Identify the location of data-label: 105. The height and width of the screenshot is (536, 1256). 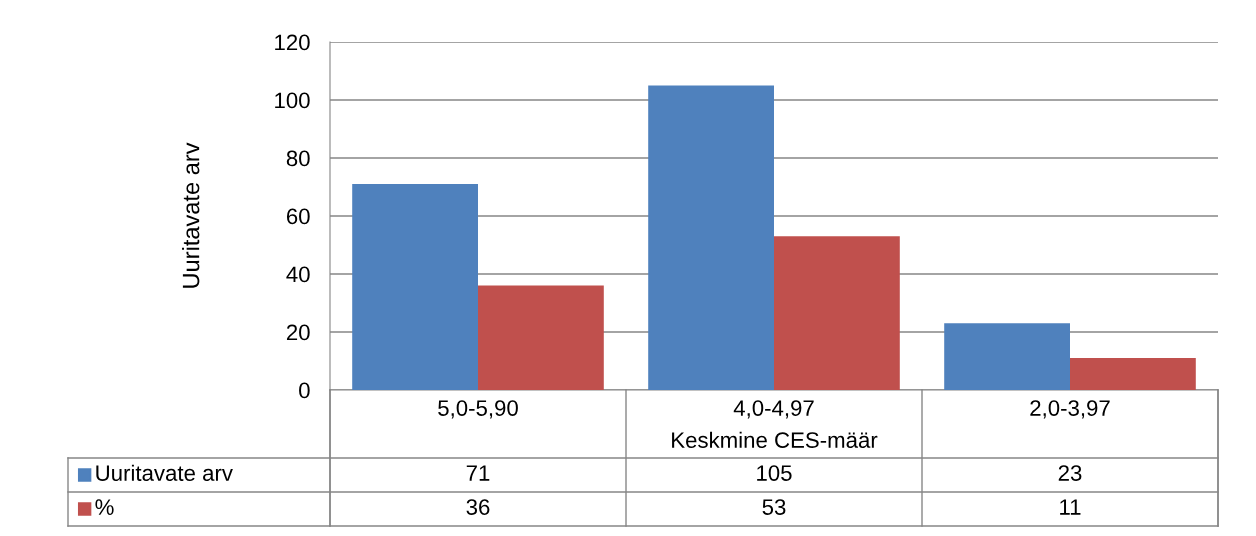
(774, 473).